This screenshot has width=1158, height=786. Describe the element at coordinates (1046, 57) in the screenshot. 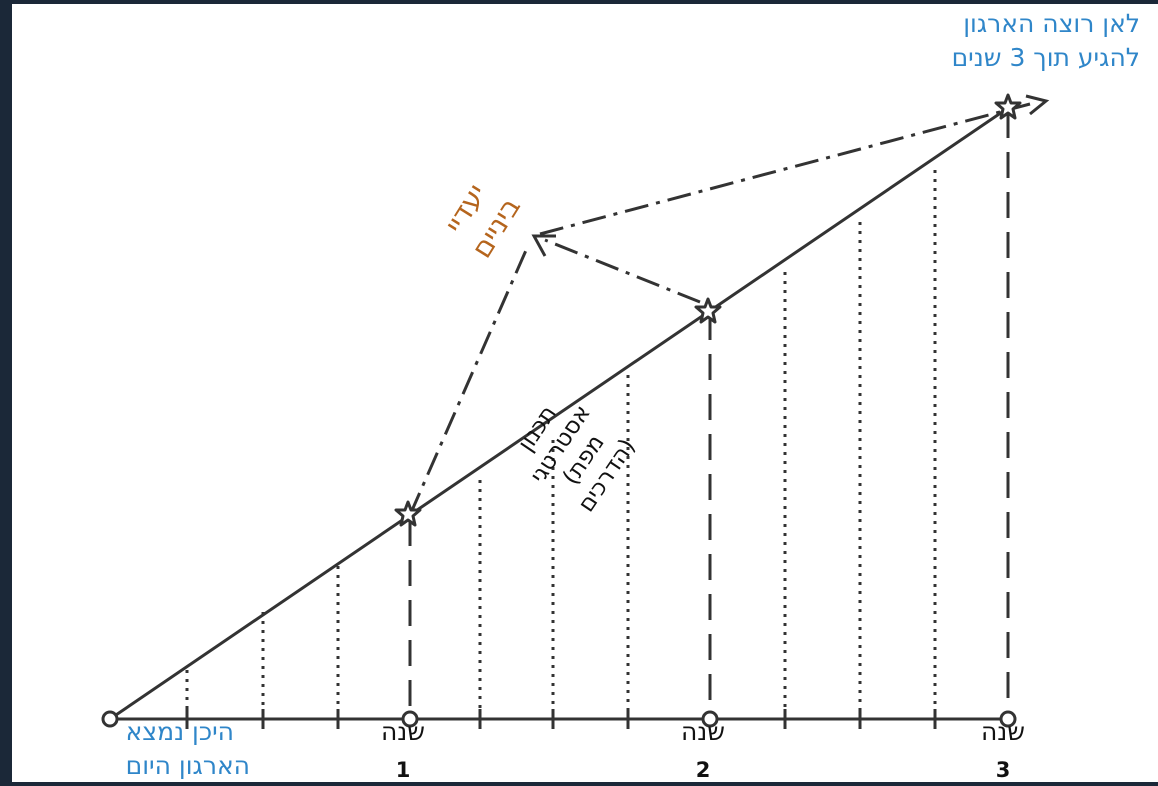

I see `goal-label-line-2: להגיע תוך 3 שנים` at that location.